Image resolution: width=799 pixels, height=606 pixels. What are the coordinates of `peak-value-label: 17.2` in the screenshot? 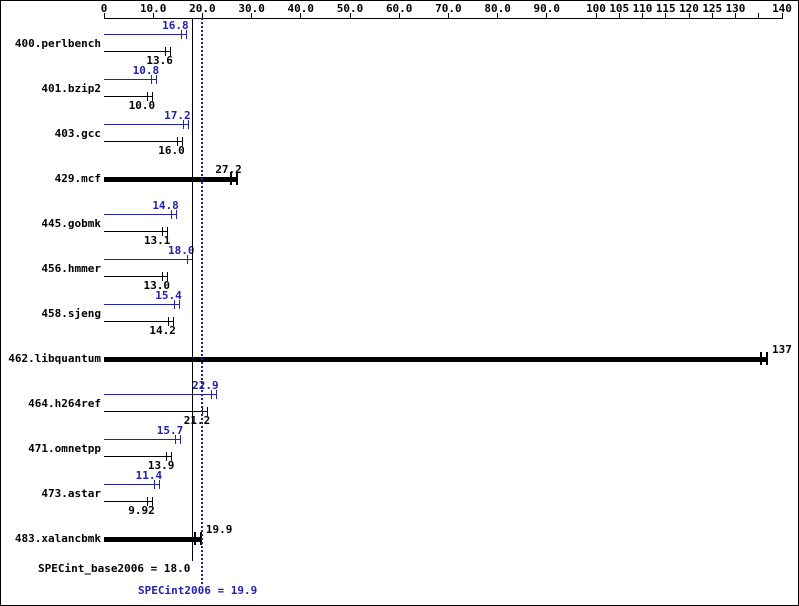 It's located at (177, 115).